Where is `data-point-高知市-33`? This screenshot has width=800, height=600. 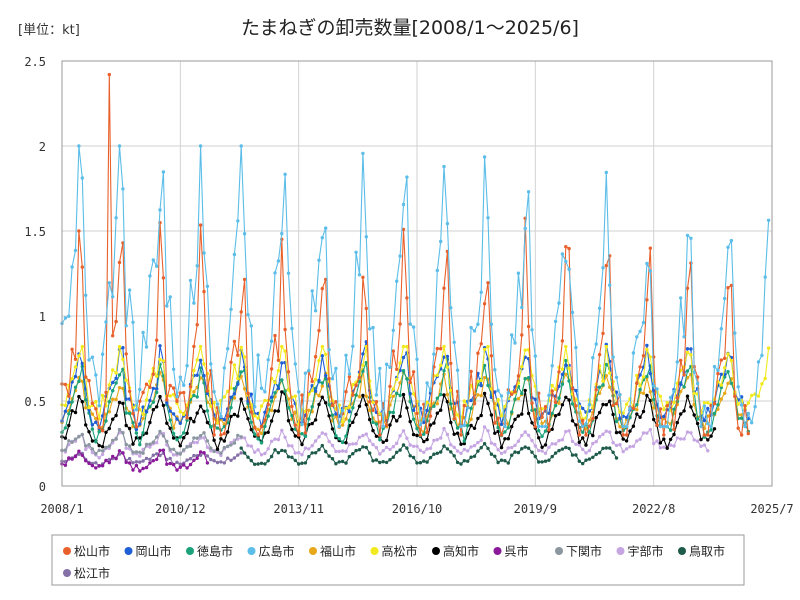
data-point-高知市-33 is located at coordinates (173, 438).